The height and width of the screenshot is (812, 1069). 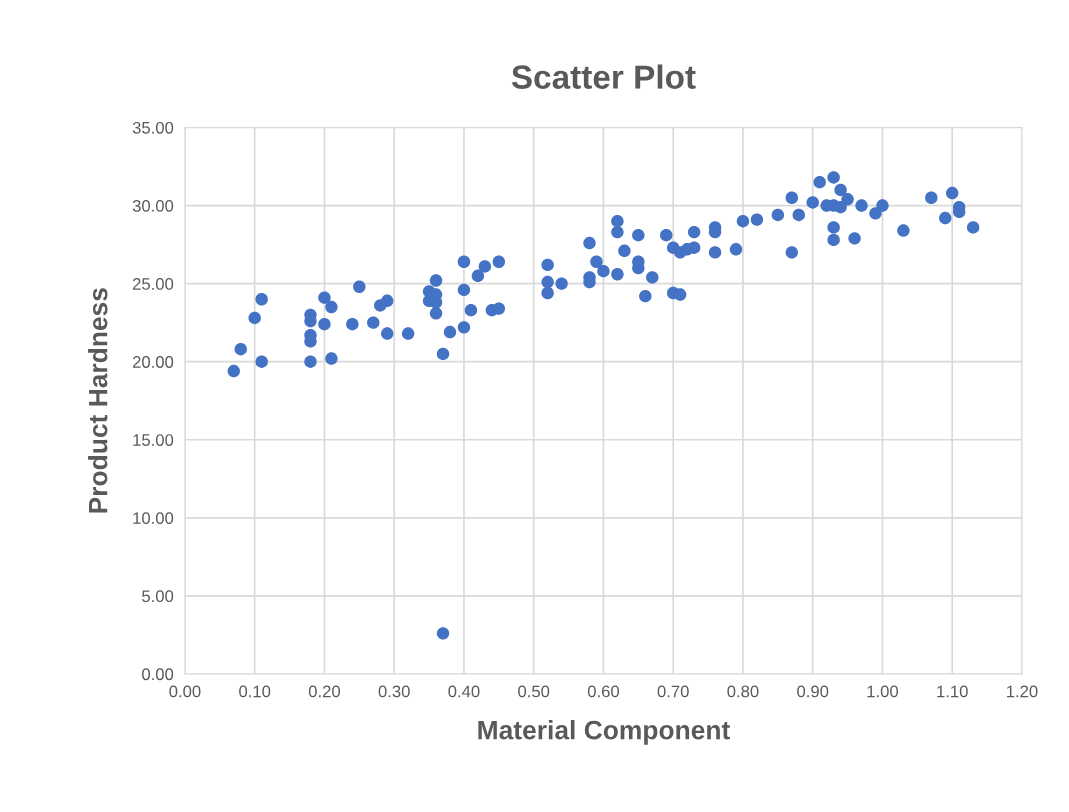 I want to click on x-tick-label: 0.30, so click(x=394, y=691).